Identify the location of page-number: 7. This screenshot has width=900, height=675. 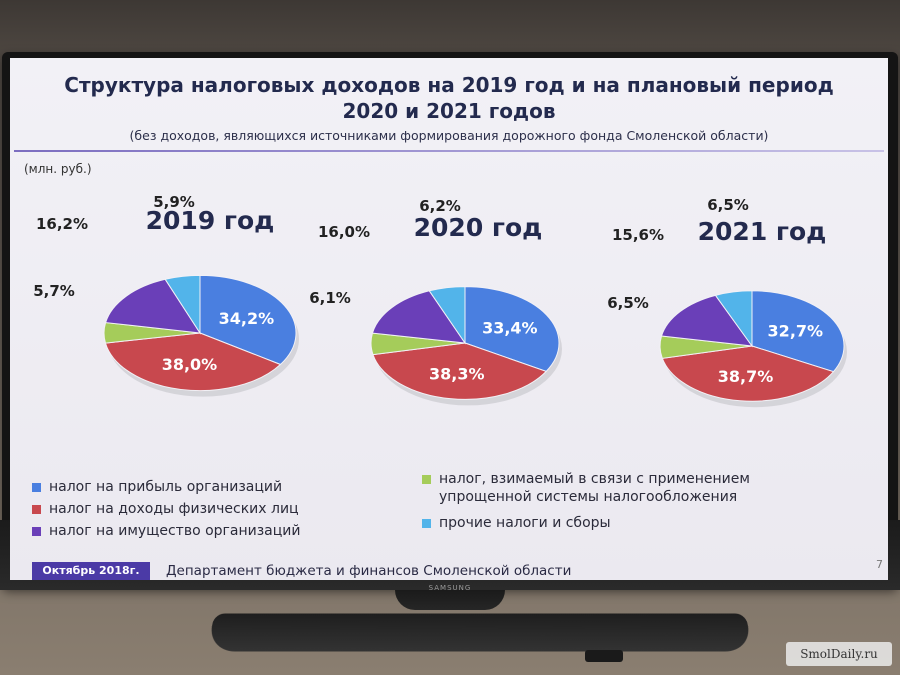
(879, 564).